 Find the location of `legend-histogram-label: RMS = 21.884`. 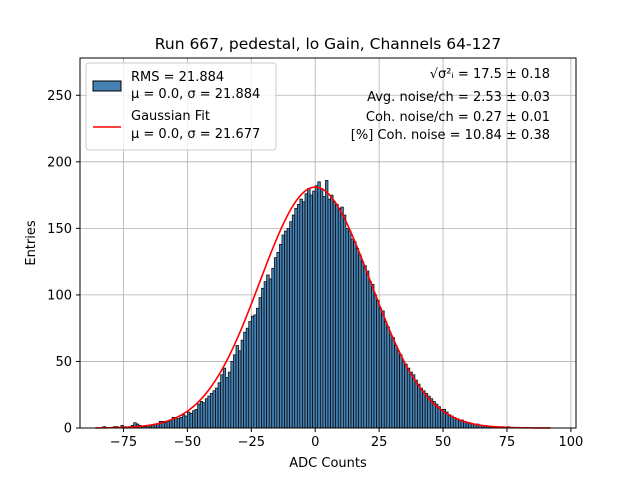

legend-histogram-label: RMS = 21.884 is located at coordinates (177, 77).